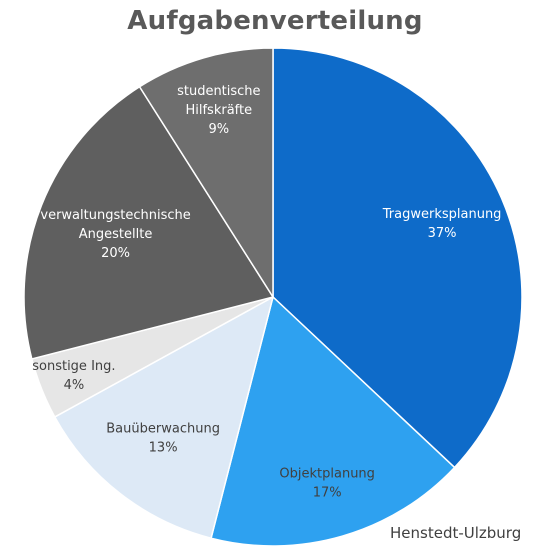 The image size is (550, 550). I want to click on slice-category-label: Hilfskräfte, so click(218, 110).